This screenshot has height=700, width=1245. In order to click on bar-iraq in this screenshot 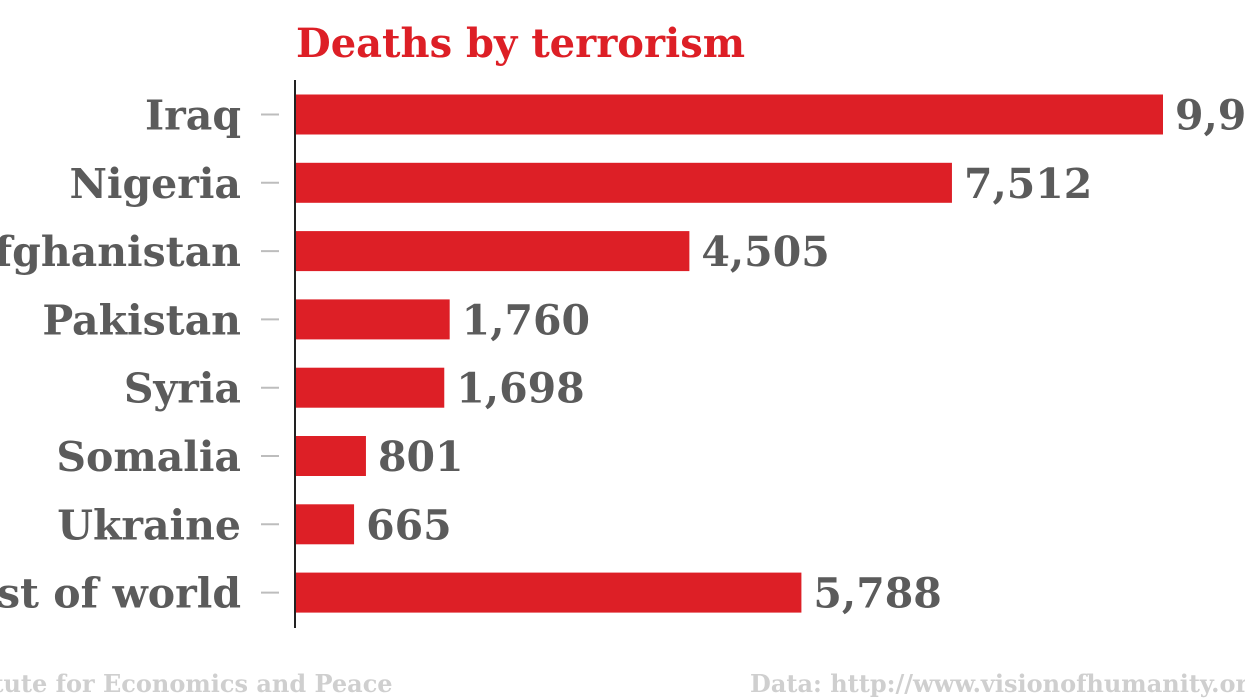, I will do `click(729, 114)`.